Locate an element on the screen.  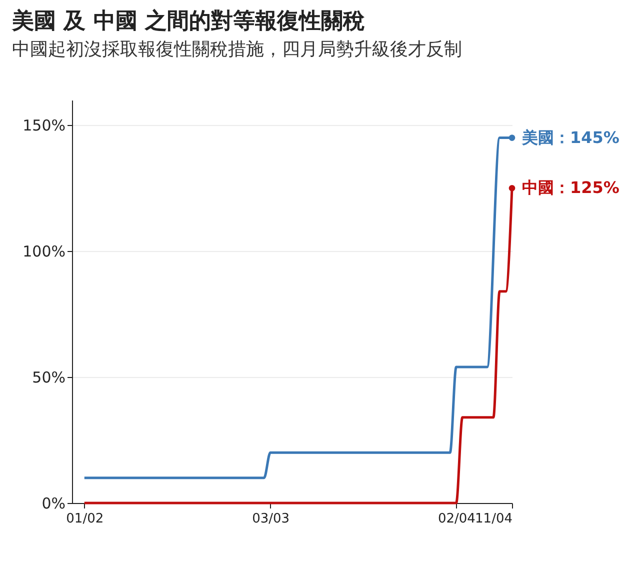
annotation: 中國：125% is located at coordinates (571, 188).